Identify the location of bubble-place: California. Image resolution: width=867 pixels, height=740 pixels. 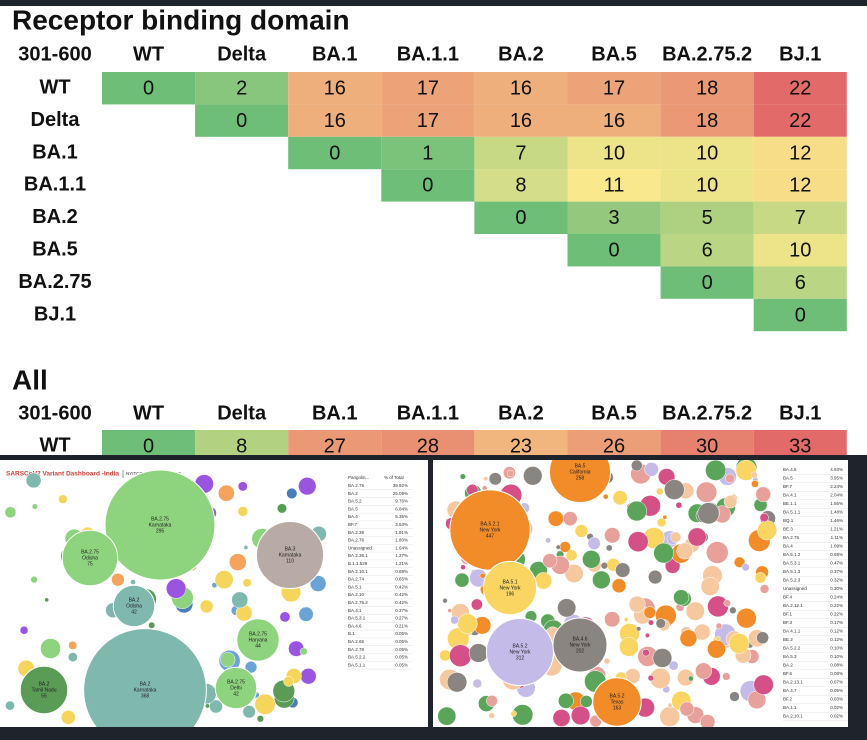
(579, 472).